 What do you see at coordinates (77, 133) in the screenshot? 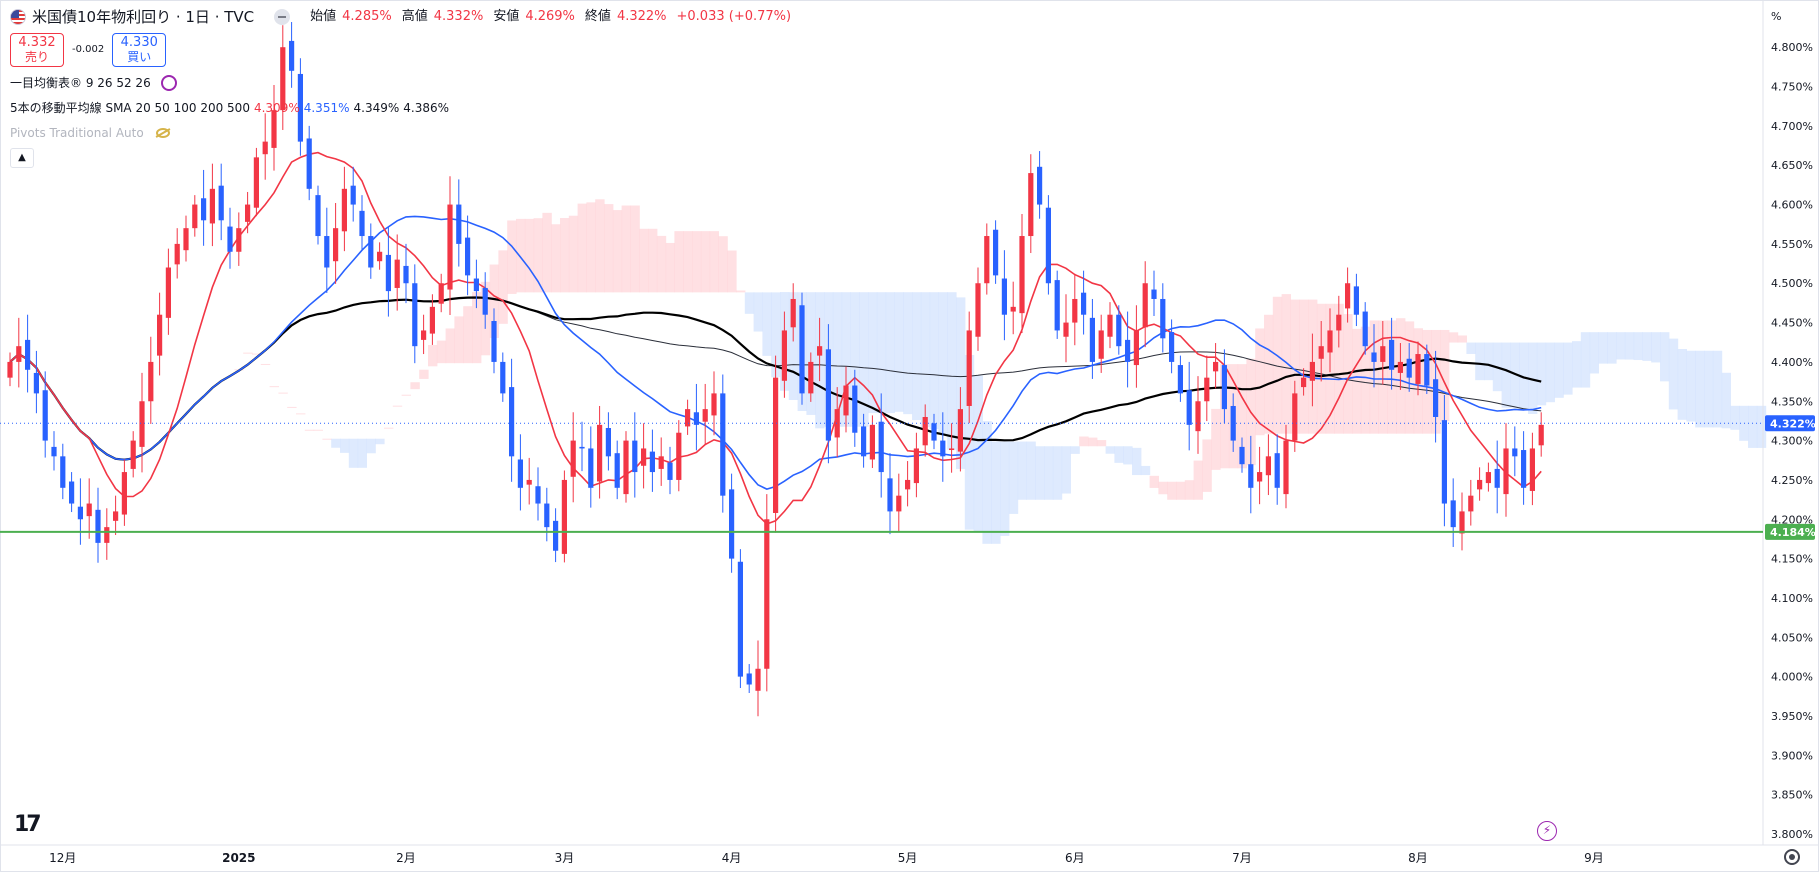
I see `pivots-label: Pivots Traditional Auto` at bounding box center [77, 133].